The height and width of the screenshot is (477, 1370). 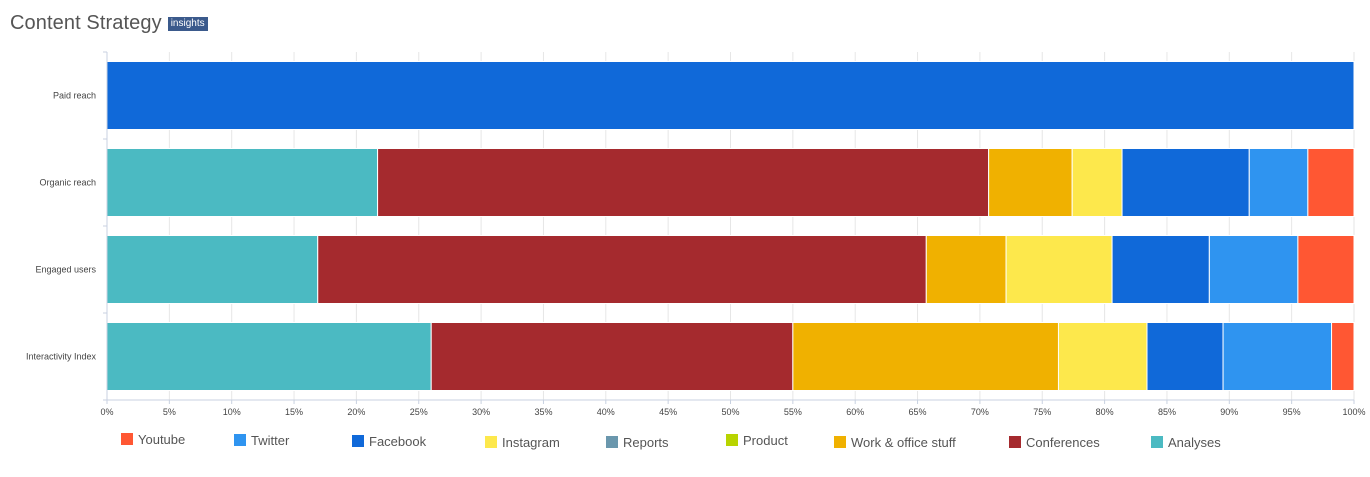 I want to click on category-label: Engaged users, so click(x=65, y=270).